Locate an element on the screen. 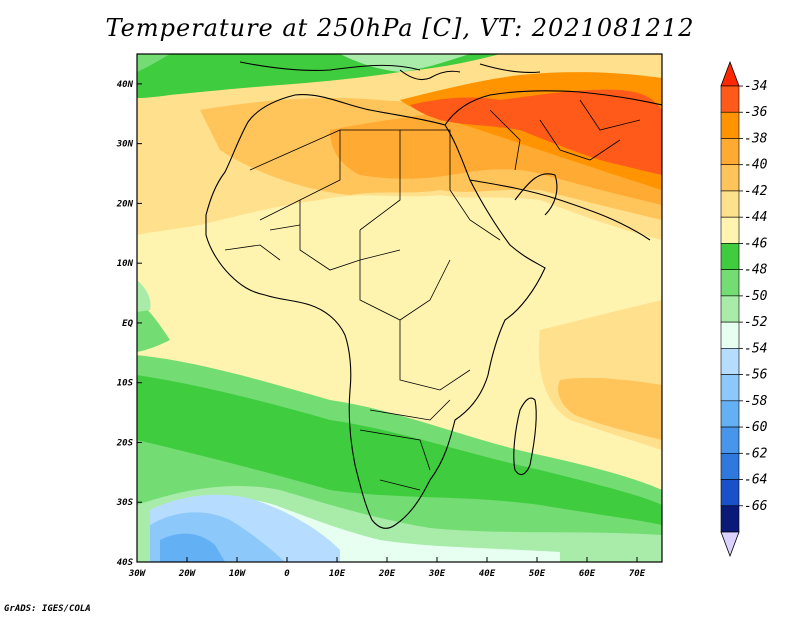  colorbar-label: -66 is located at coordinates (756, 506).